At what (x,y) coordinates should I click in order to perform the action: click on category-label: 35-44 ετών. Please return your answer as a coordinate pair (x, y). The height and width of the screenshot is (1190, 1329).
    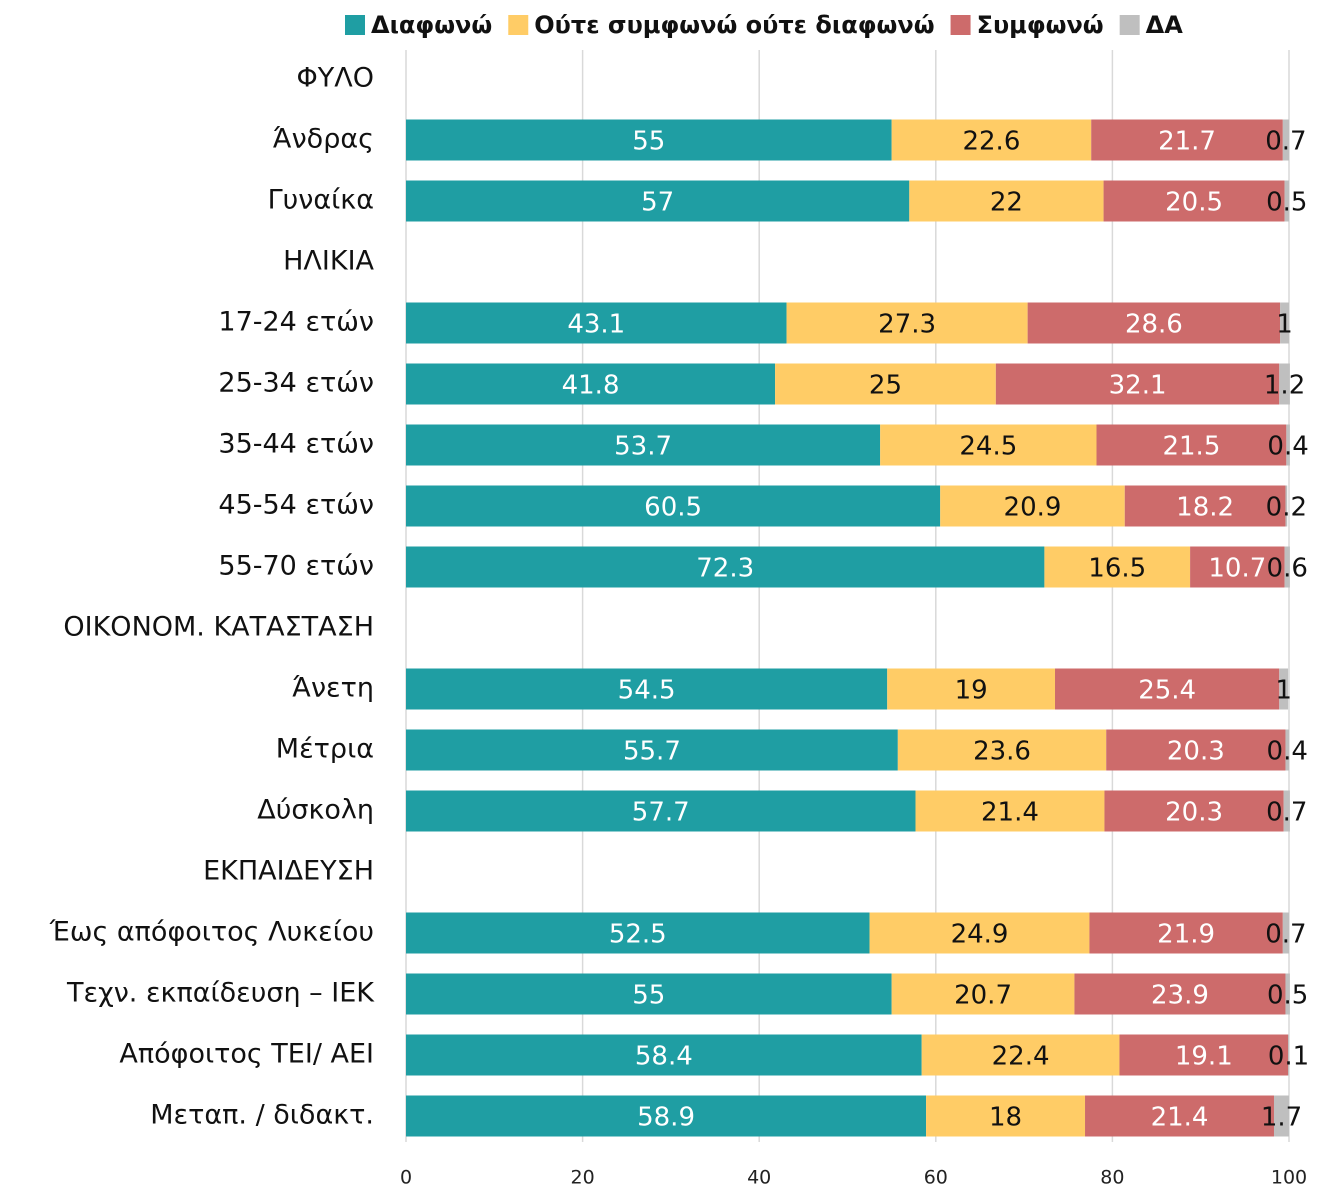
    Looking at the image, I should click on (296, 444).